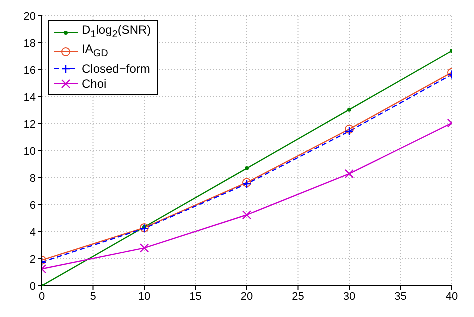 This screenshot has height=317, width=474. Describe the element at coordinates (93, 296) in the screenshot. I see `x-tick-label: 5` at that location.